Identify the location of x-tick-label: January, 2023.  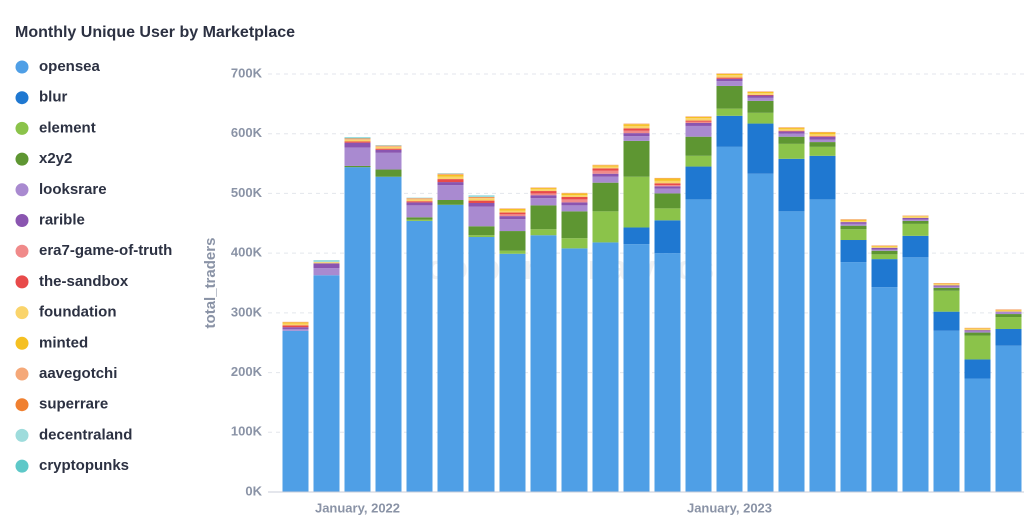
(729, 507).